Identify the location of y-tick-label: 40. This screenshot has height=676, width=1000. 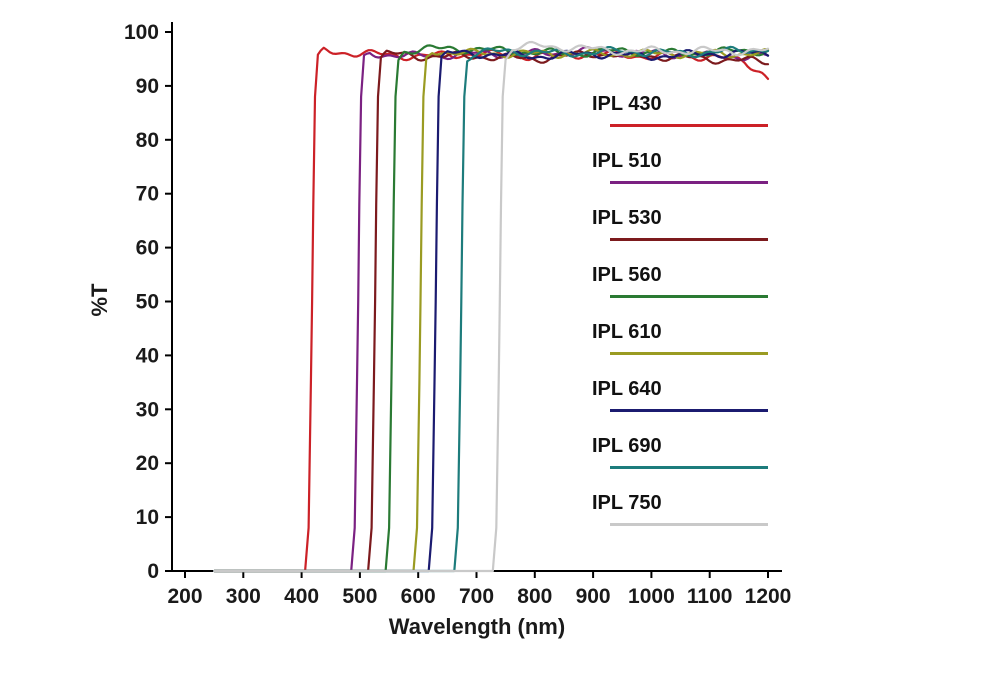
(147, 355).